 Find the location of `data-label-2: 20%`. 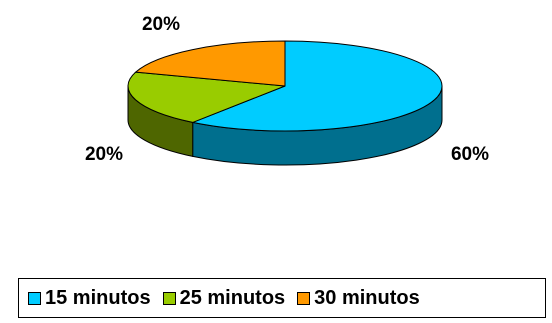

data-label-2: 20% is located at coordinates (161, 24).